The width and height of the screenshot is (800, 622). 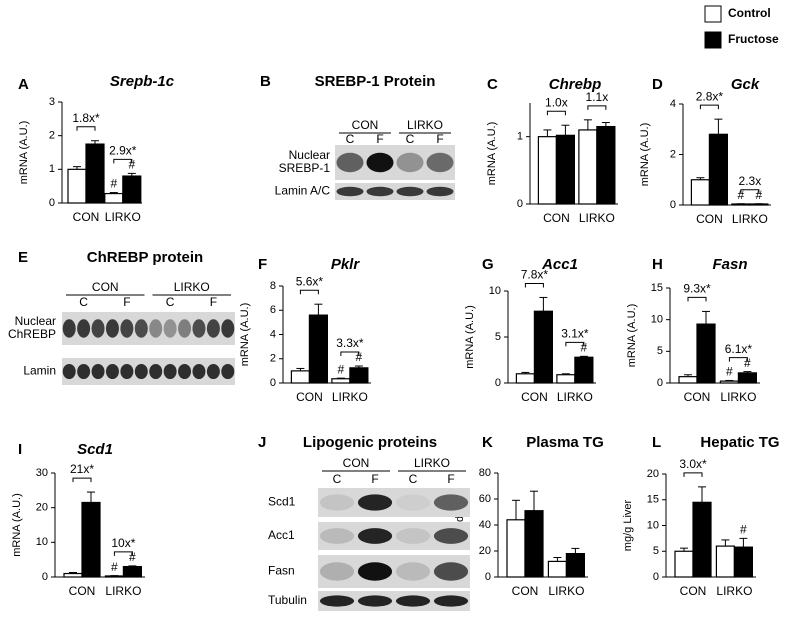 What do you see at coordinates (52, 169) in the screenshot?
I see `y-tick-label: 1` at bounding box center [52, 169].